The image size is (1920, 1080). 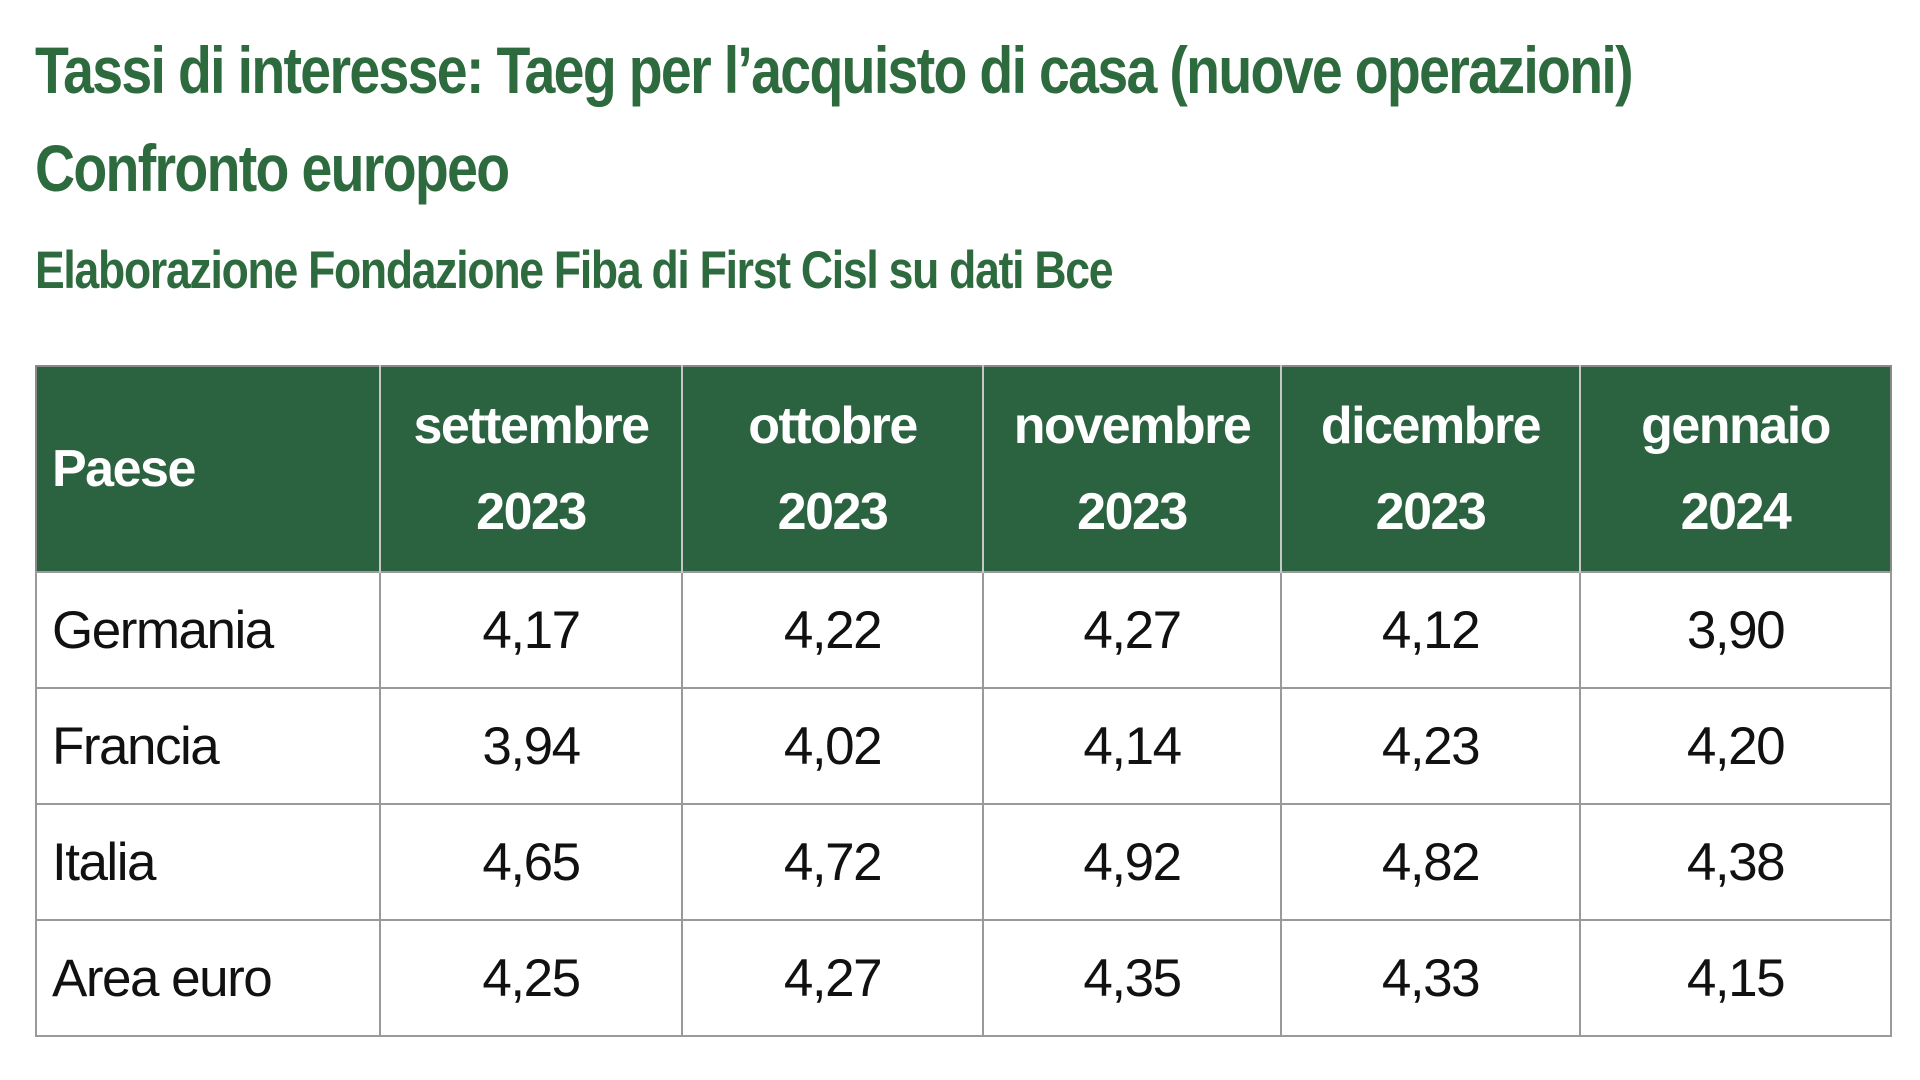 What do you see at coordinates (208, 978) in the screenshot?
I see `country-cell: Area euro` at bounding box center [208, 978].